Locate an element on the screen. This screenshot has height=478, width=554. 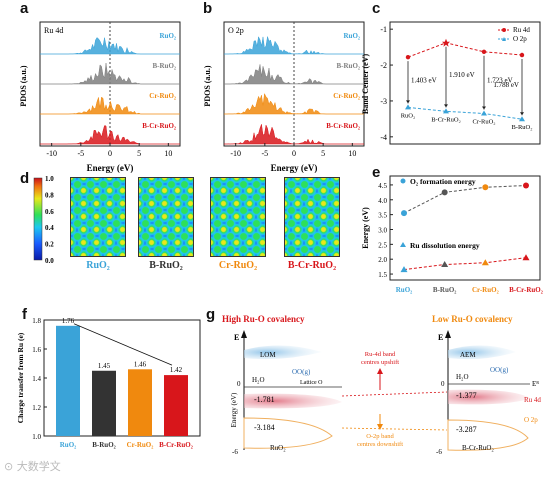
panel-a-xlabel: Energy (eV) is located at coordinates (110, 168).